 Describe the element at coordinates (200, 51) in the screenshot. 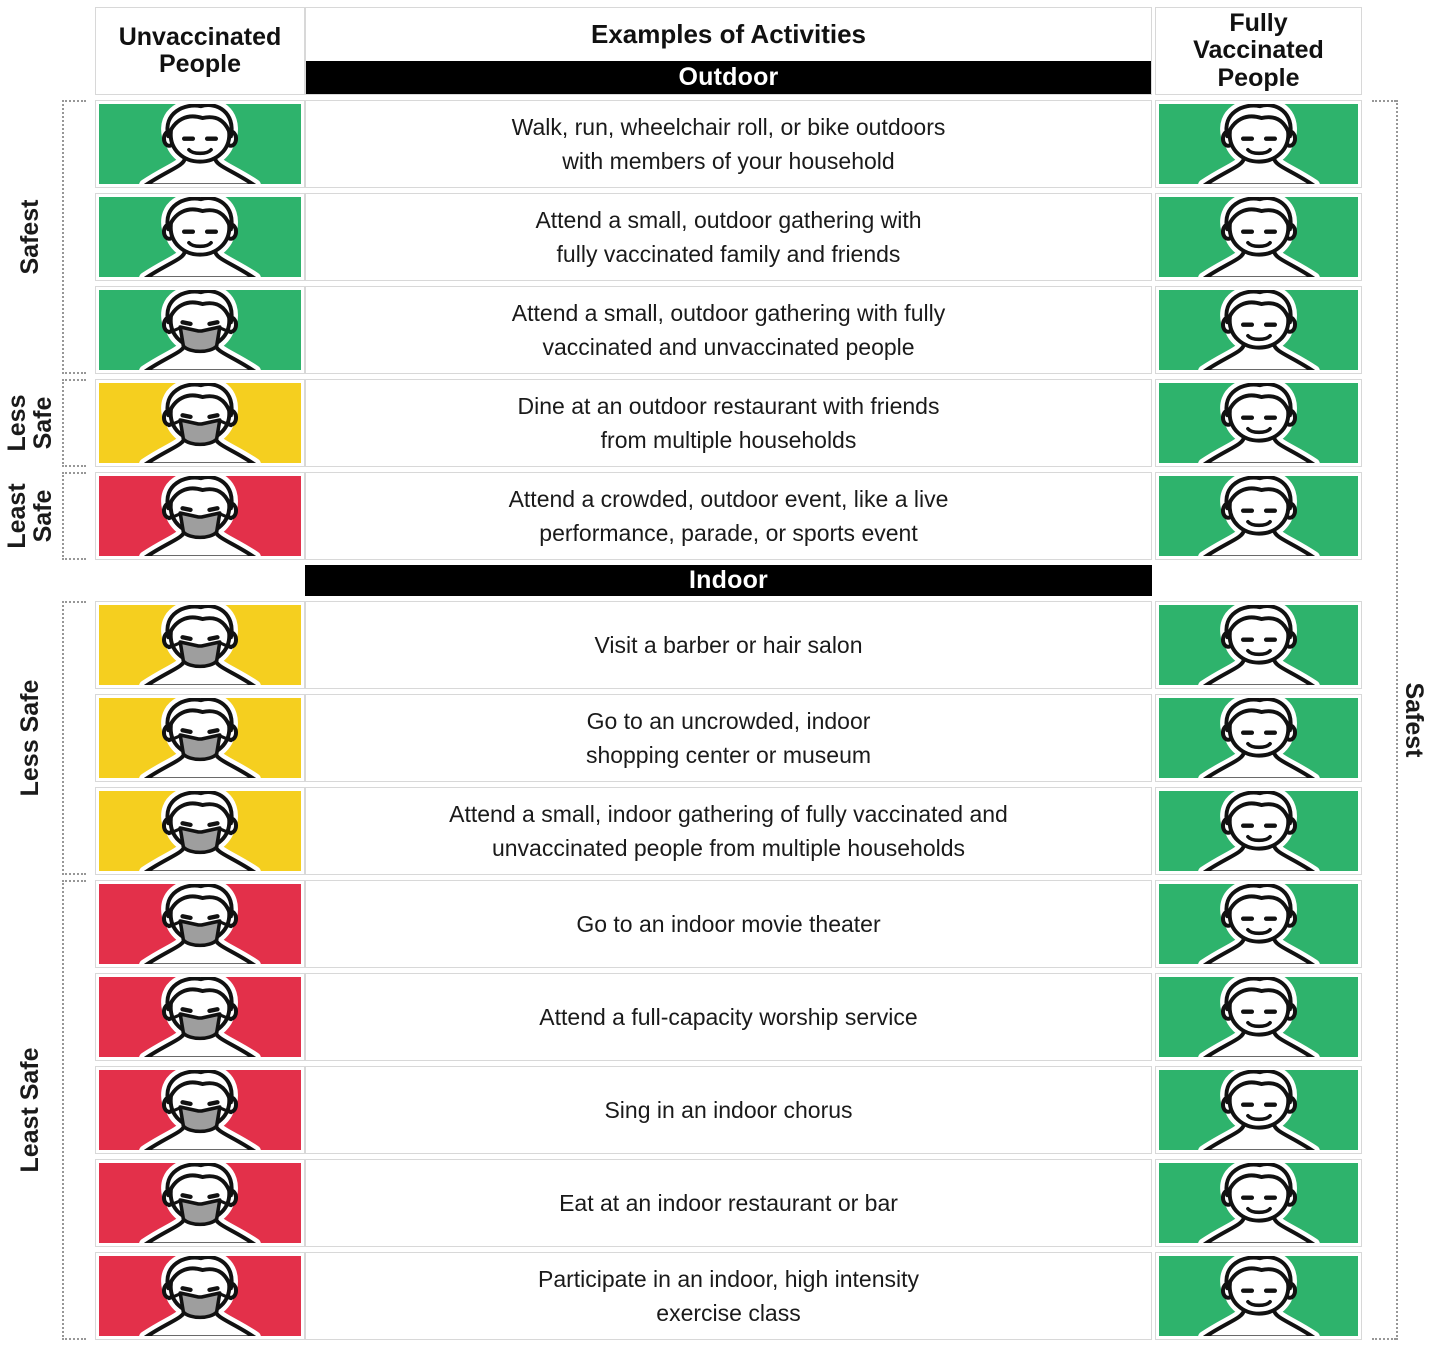

I see `column-header-unvaccinated: Unvaccinated People` at that location.